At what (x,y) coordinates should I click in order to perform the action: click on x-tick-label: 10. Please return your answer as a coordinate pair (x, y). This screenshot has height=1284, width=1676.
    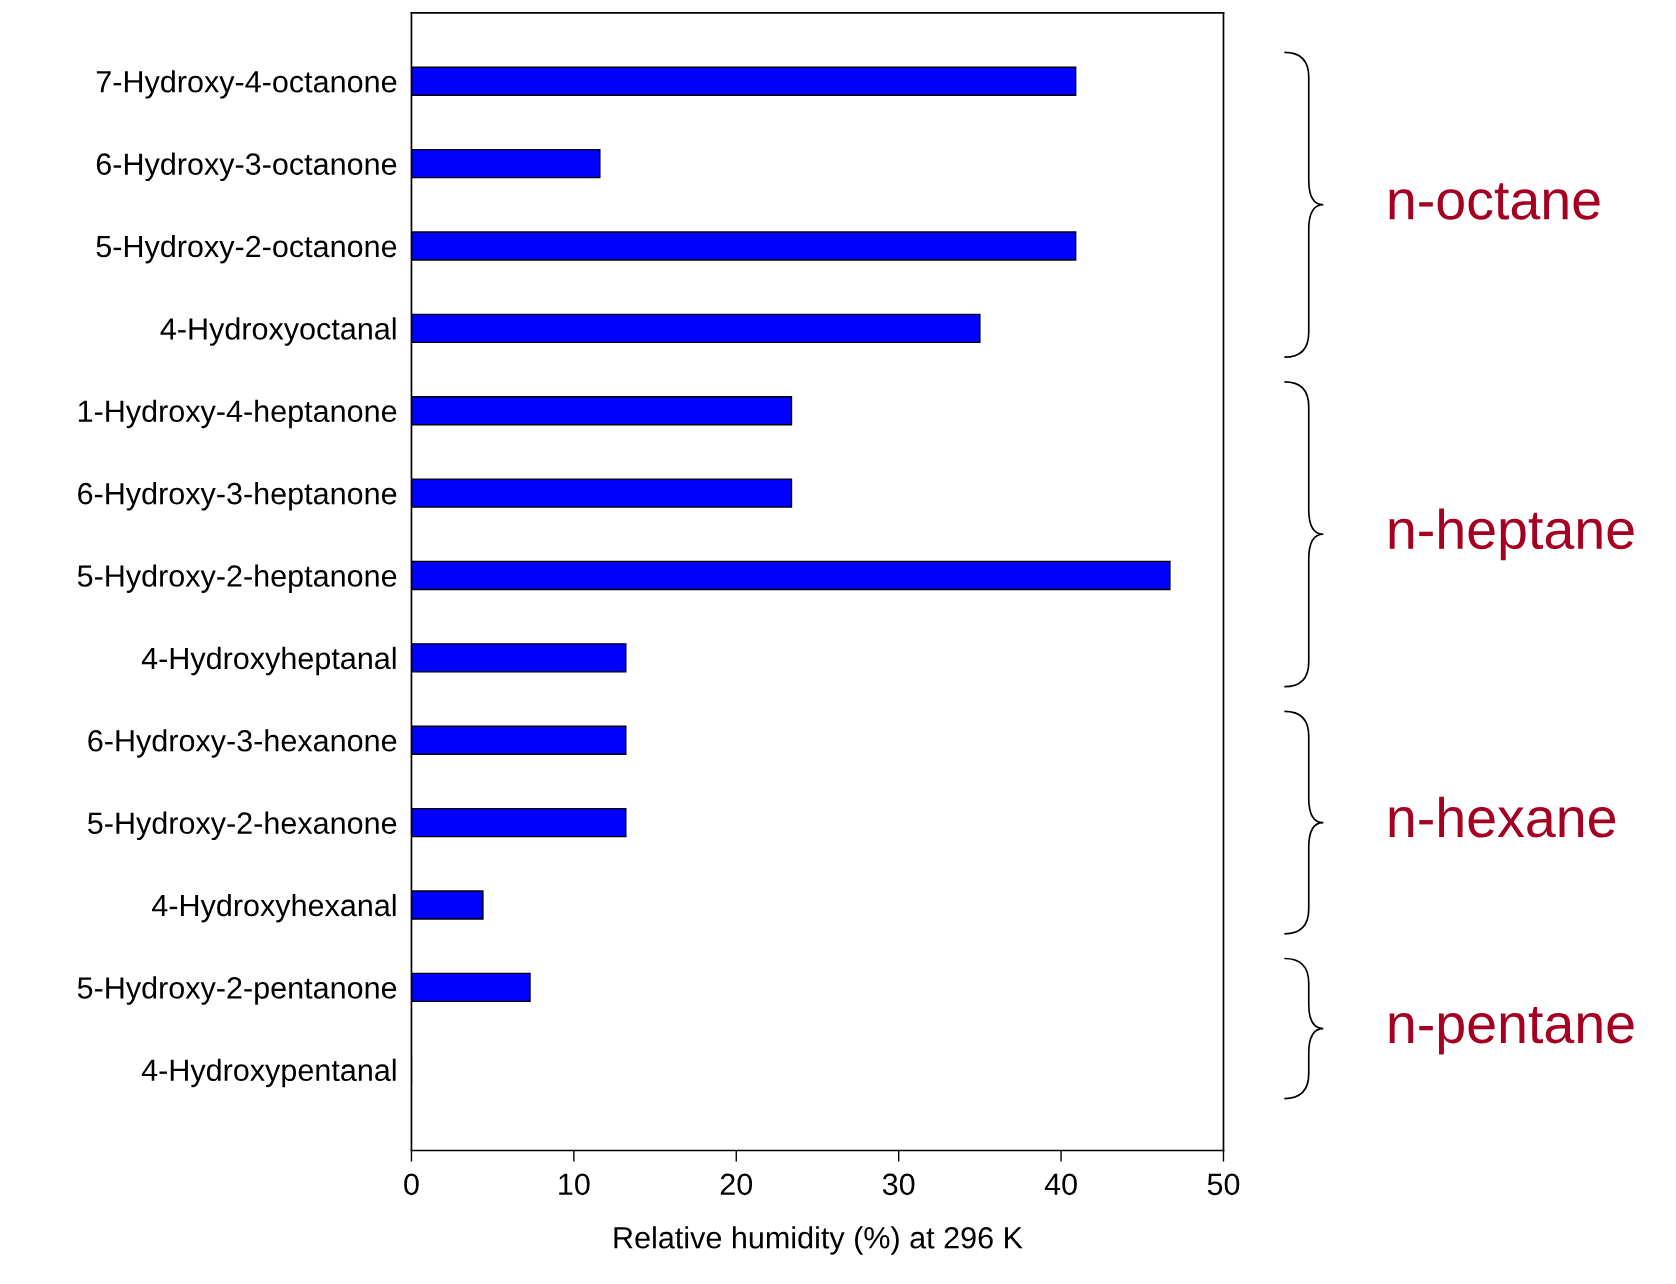
    Looking at the image, I should click on (574, 1184).